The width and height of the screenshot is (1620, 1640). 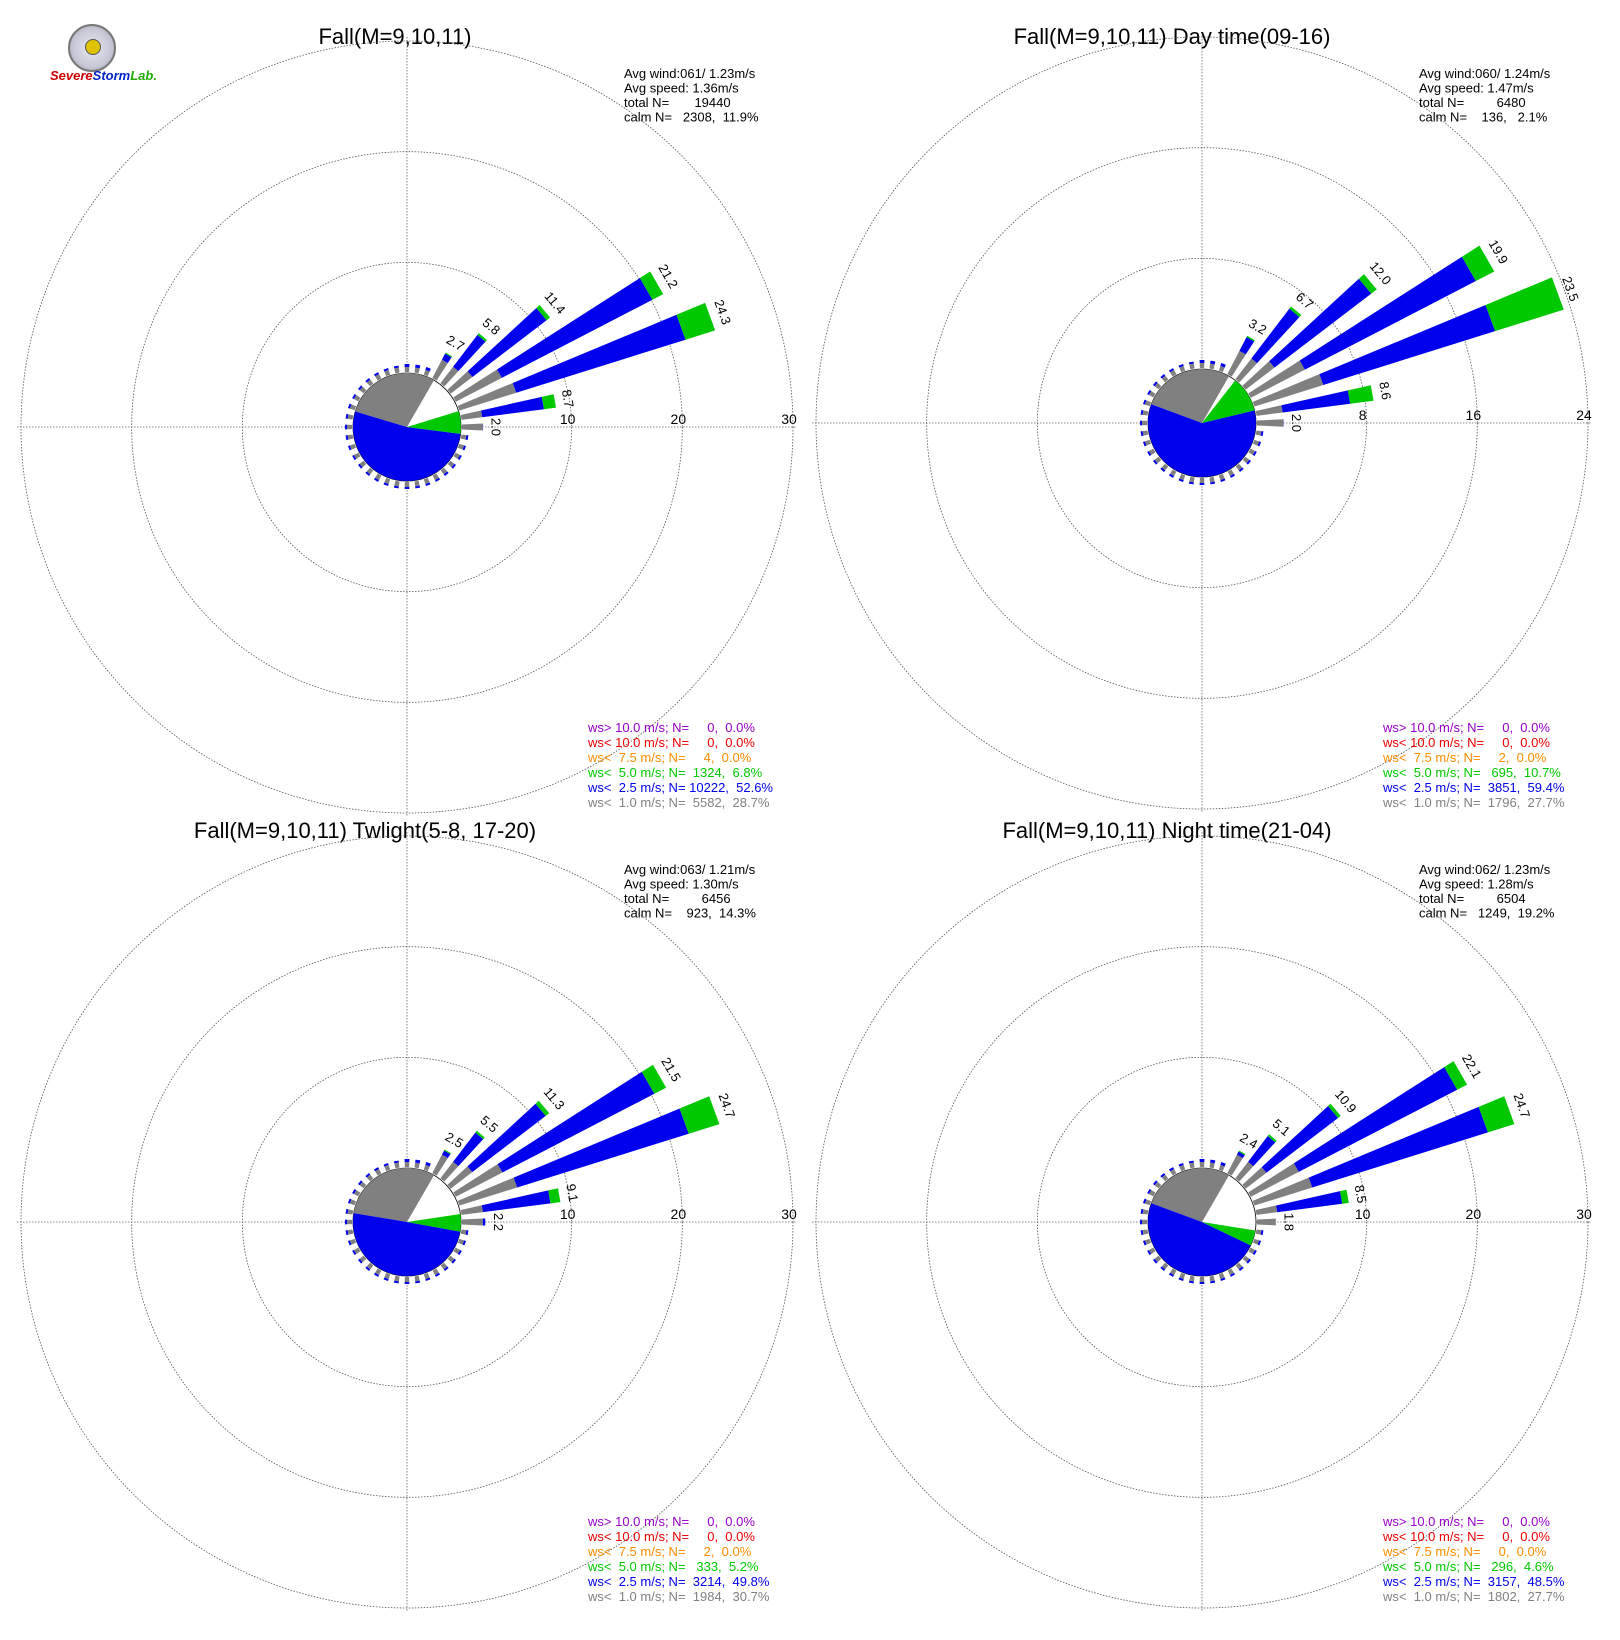 What do you see at coordinates (1570, 288) in the screenshot?
I see `petal-label: 23.5` at bounding box center [1570, 288].